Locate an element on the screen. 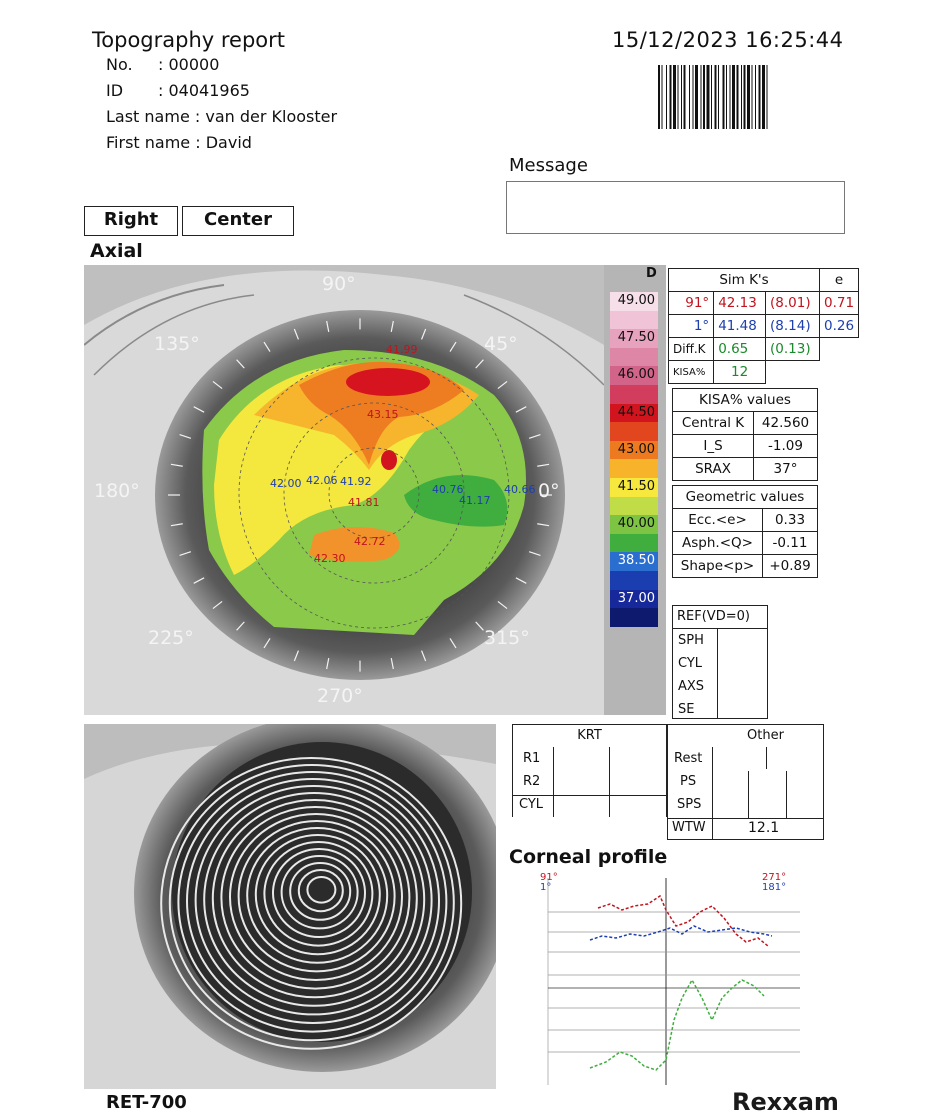 The height and width of the screenshot is (1120, 928). kisa-label: KISA% is located at coordinates (691, 372).